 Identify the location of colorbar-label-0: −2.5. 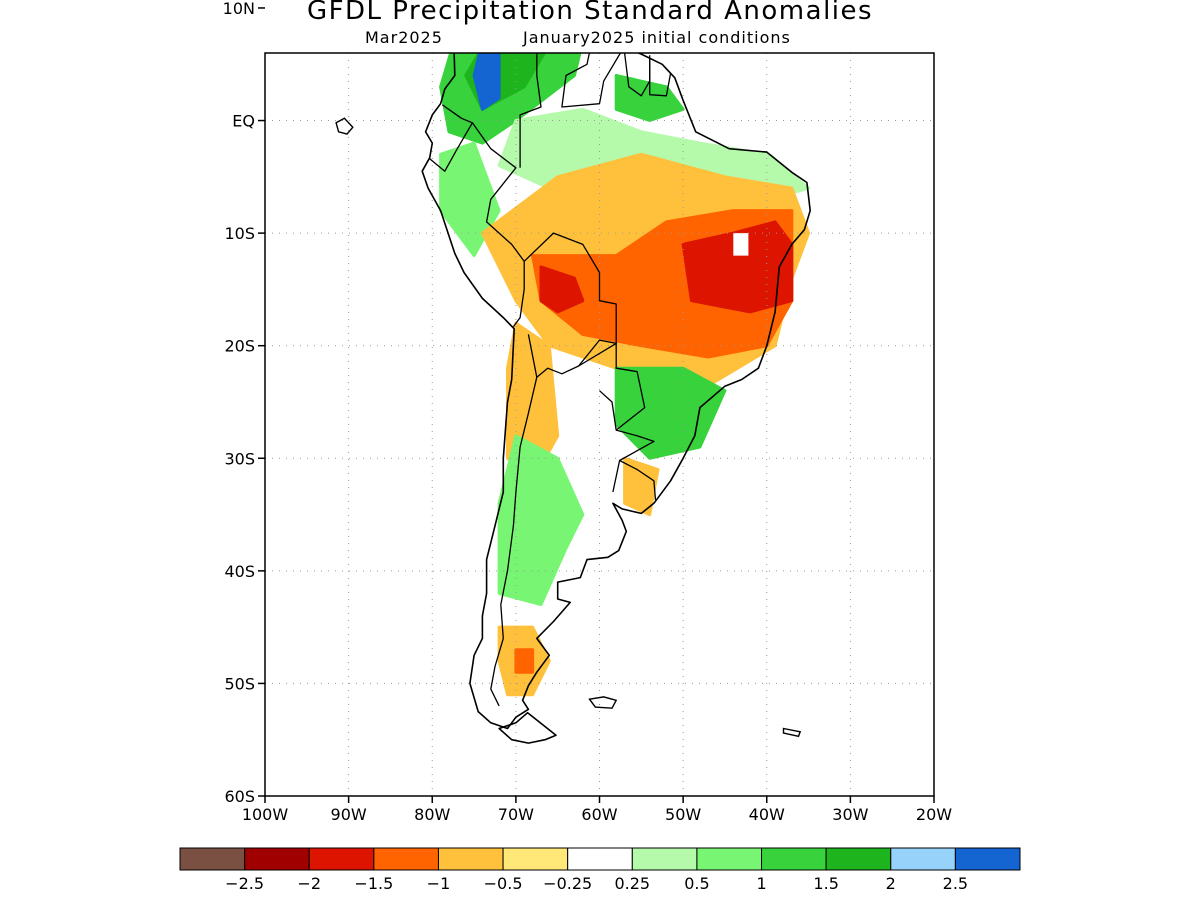
(244, 883).